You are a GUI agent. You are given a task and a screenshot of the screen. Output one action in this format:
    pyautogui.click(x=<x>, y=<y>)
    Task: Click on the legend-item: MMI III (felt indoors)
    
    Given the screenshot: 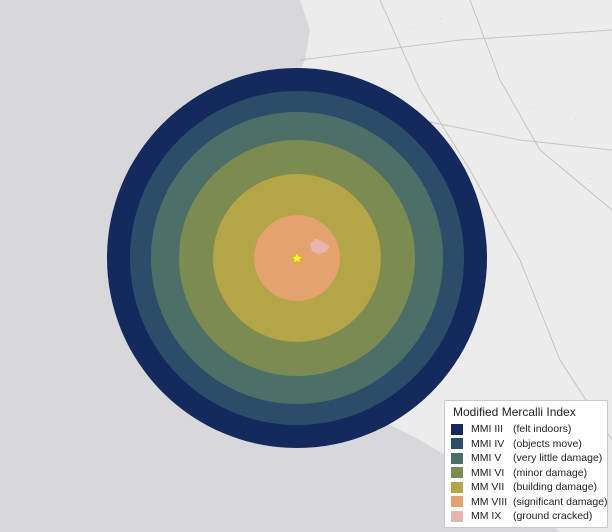 What is the action you would take?
    pyautogui.click(x=527, y=429)
    